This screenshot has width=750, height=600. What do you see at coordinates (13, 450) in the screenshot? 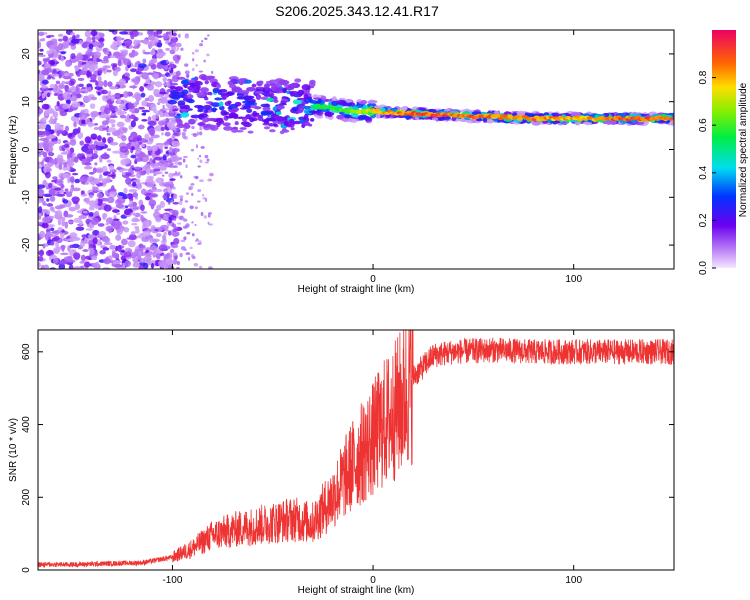
I see `snr-y-axis-label: SNR (10 * v/v)` at bounding box center [13, 450].